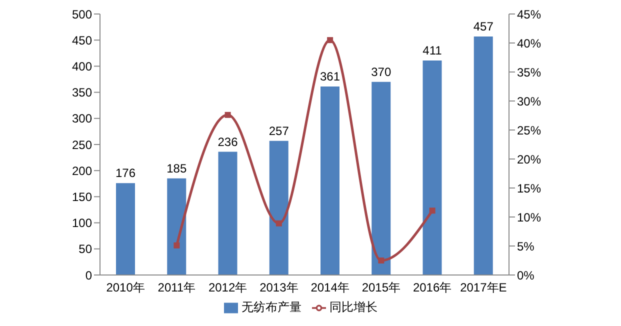  I want to click on y-tick-label: 150, so click(82, 197).